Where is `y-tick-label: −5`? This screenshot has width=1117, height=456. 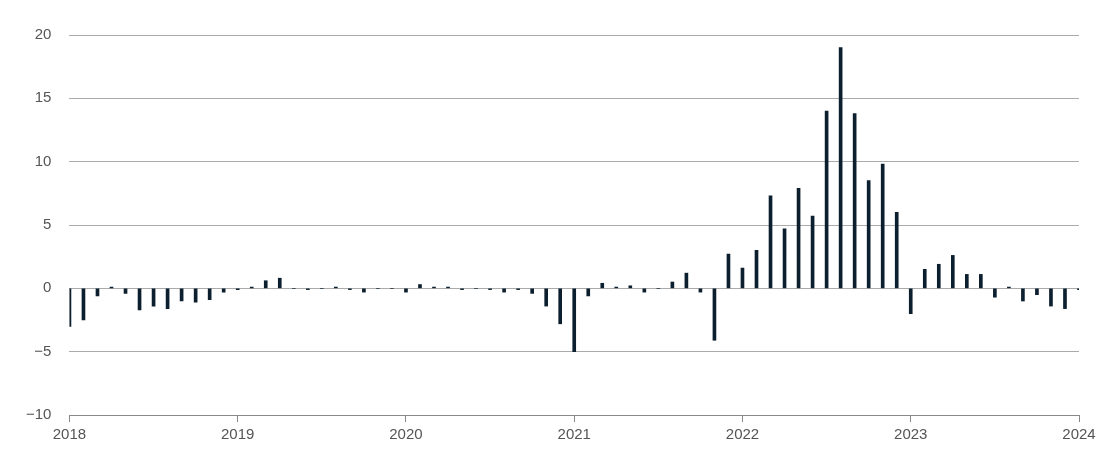
y-tick-label: −5 is located at coordinates (43, 350).